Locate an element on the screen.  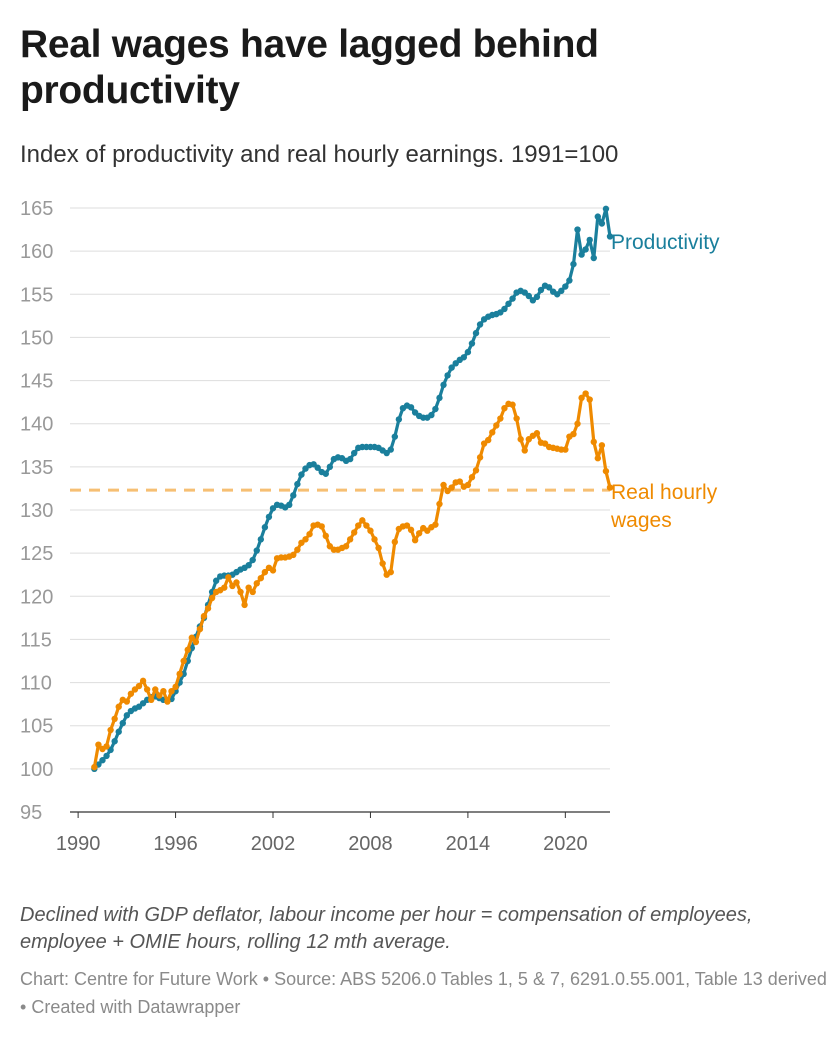
x-tick-label: 1996 is located at coordinates (175, 844).